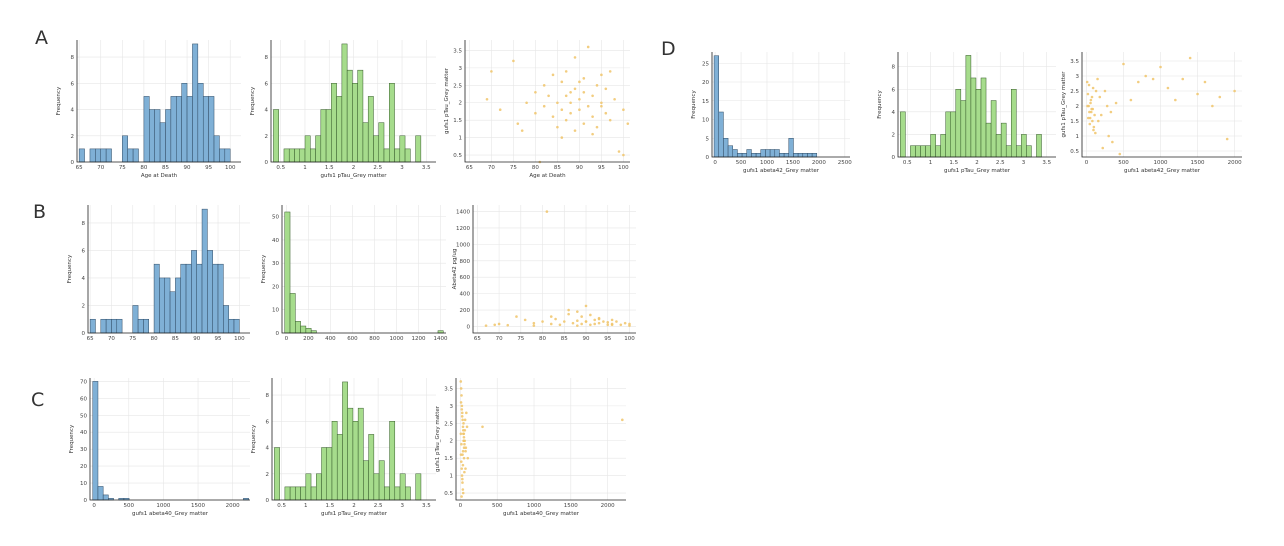  I want to click on y-tick-label: 3.5, so click(457, 51).